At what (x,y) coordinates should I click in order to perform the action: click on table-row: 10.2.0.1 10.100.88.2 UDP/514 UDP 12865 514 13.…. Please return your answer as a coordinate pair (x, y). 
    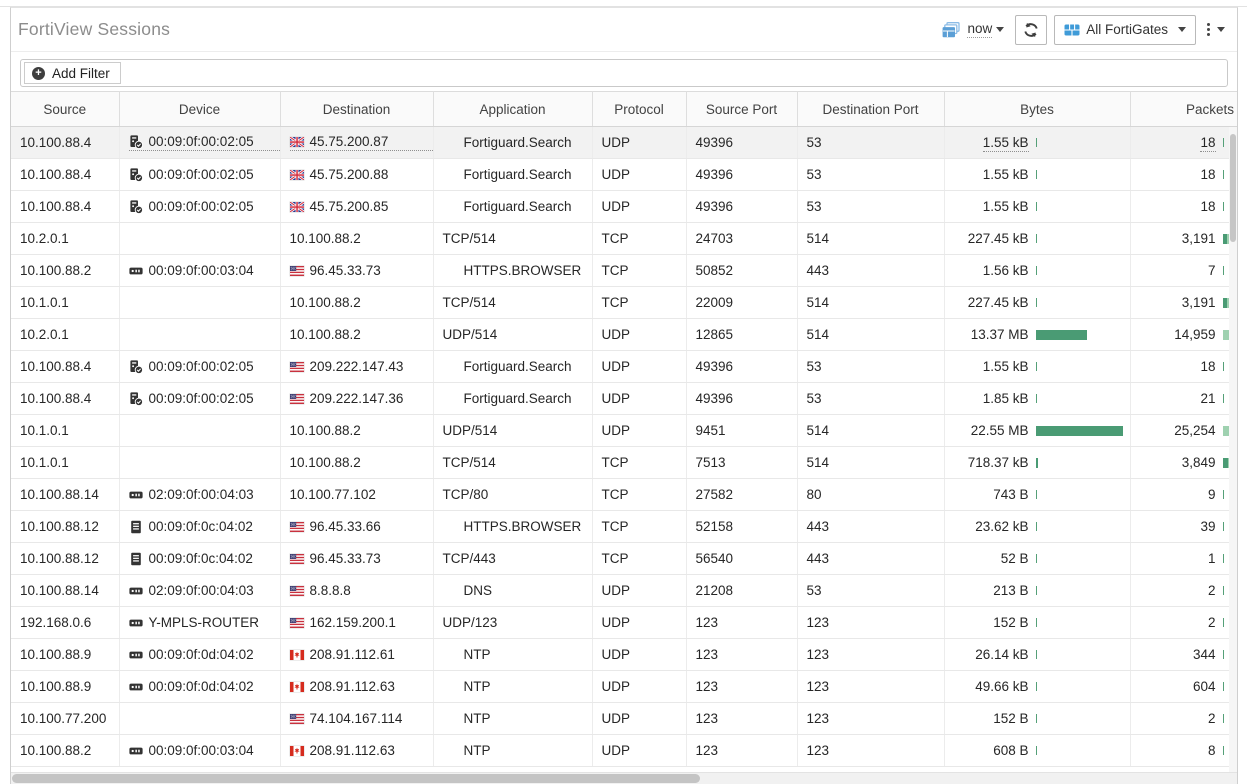
    Looking at the image, I should click on (624, 334).